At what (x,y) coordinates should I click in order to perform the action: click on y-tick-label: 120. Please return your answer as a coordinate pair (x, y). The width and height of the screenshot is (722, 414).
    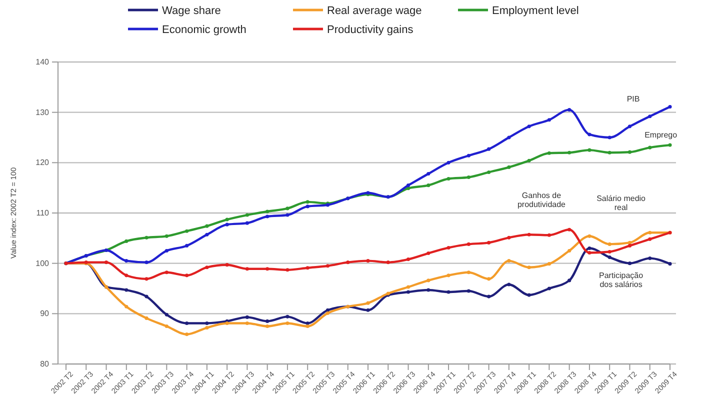
    Looking at the image, I should click on (43, 163).